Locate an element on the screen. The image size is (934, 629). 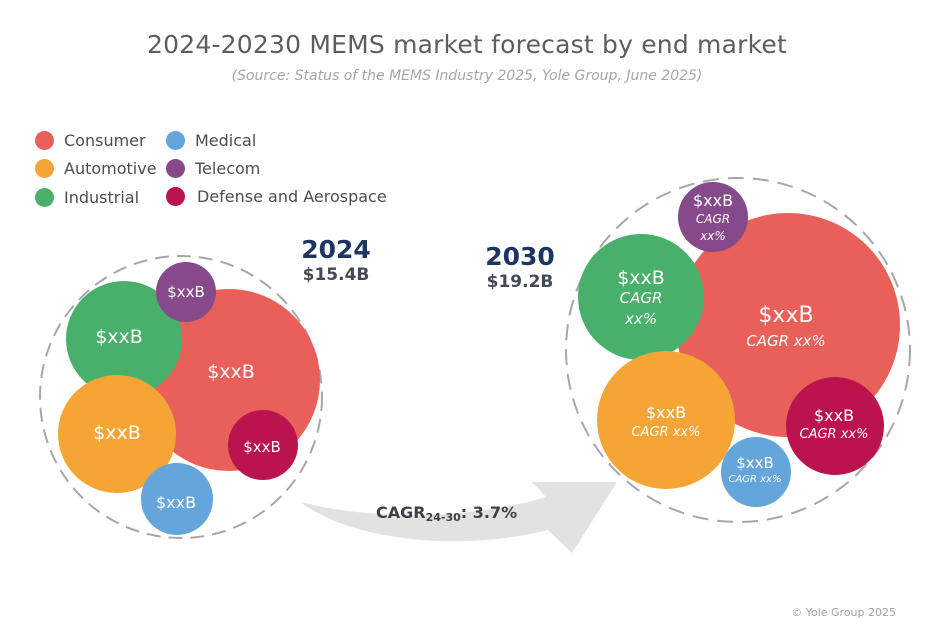
legend-label: Medical is located at coordinates (226, 140).